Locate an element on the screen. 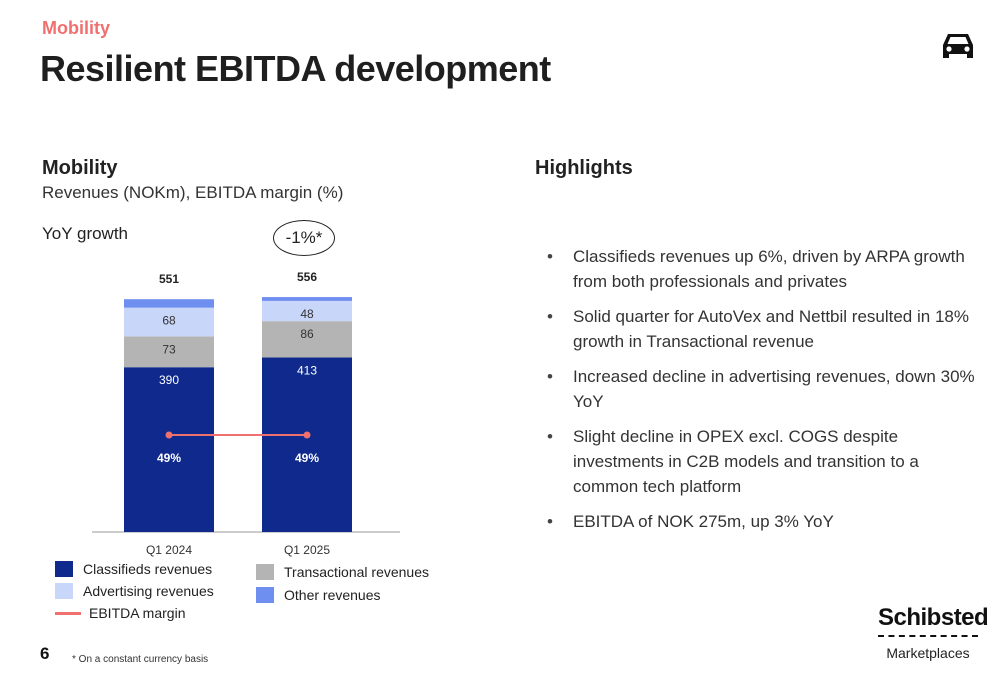 This screenshot has height=685, width=1000. yoy-growth-label: YoY growth is located at coordinates (85, 233).